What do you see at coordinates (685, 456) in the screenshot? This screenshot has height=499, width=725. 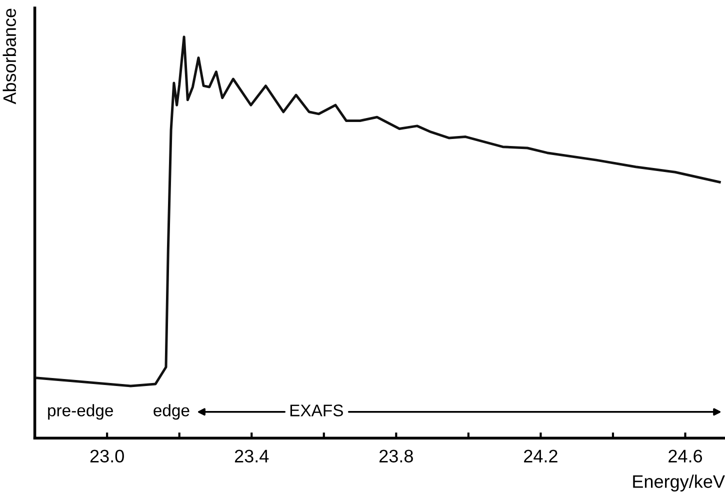 I see `x-tick-label: 24.6` at bounding box center [685, 456].